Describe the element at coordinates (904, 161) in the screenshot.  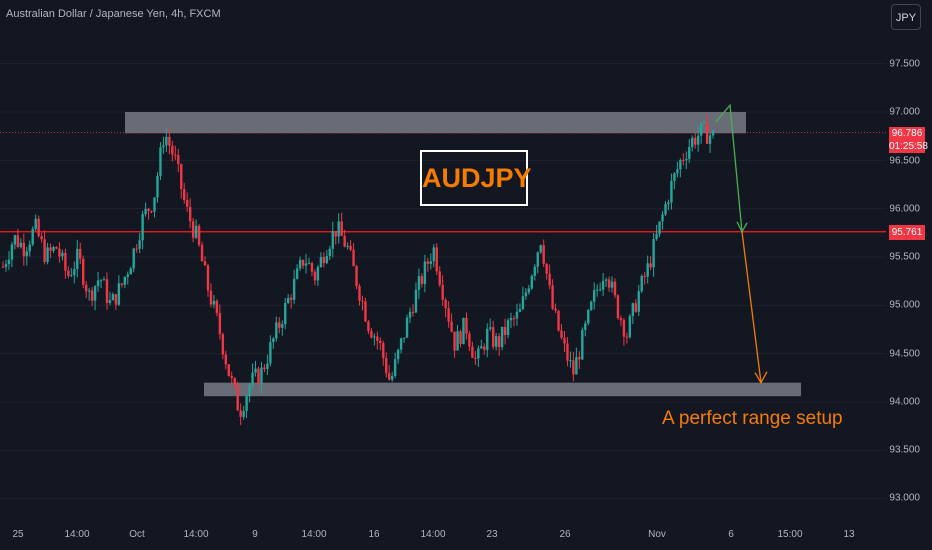
I see `y-tick-label: 96.500` at that location.